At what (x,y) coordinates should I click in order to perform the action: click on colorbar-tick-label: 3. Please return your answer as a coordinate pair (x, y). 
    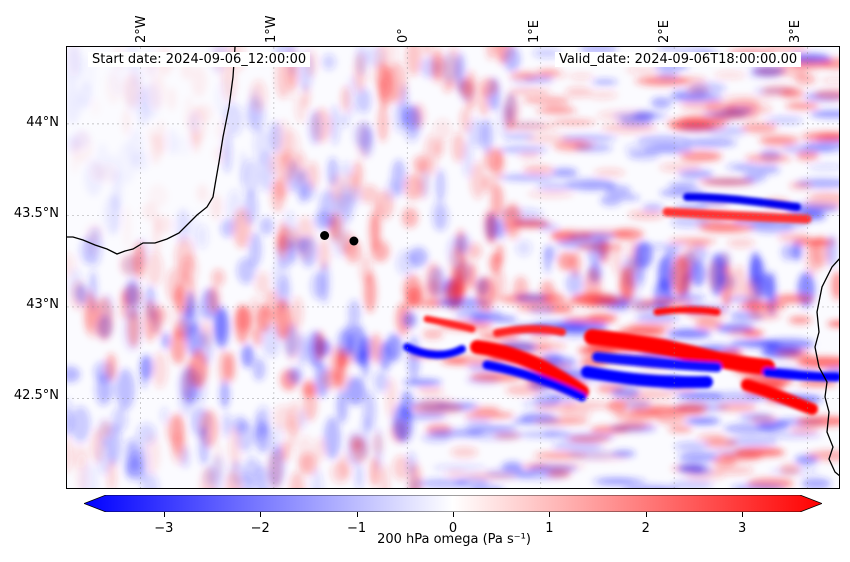
    Looking at the image, I should click on (742, 528).